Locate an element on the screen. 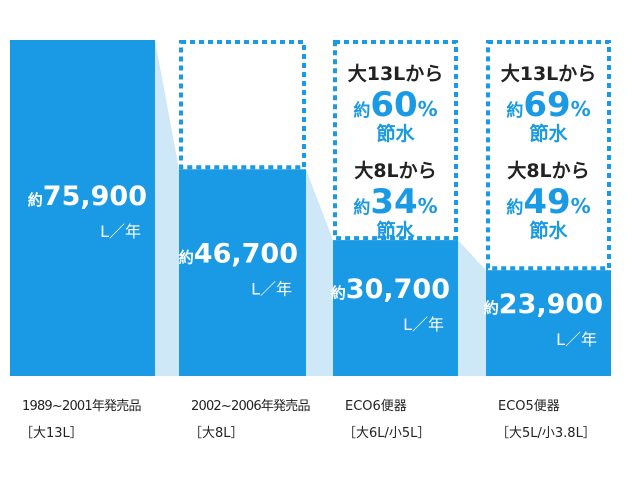 This screenshot has height=480, width=640. bar-value-label: 約75,900 is located at coordinates (87, 196).